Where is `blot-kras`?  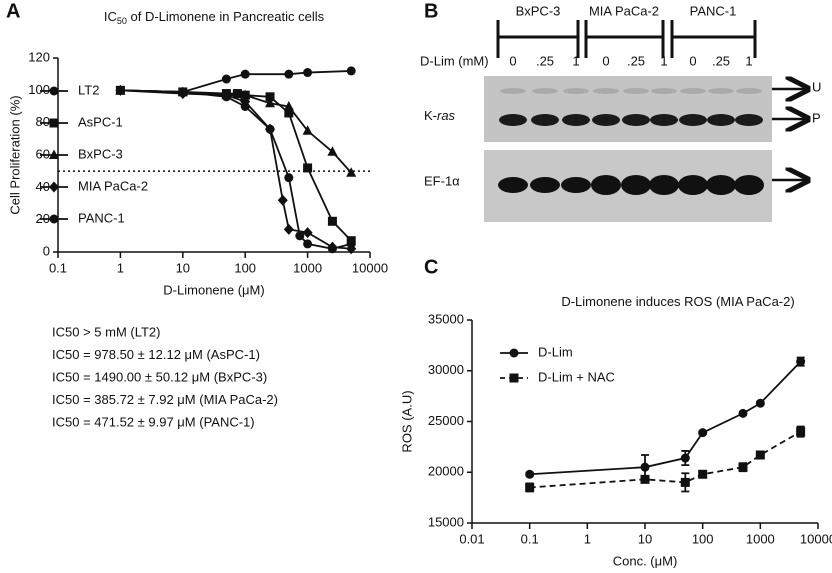 blot-kras is located at coordinates (628, 109).